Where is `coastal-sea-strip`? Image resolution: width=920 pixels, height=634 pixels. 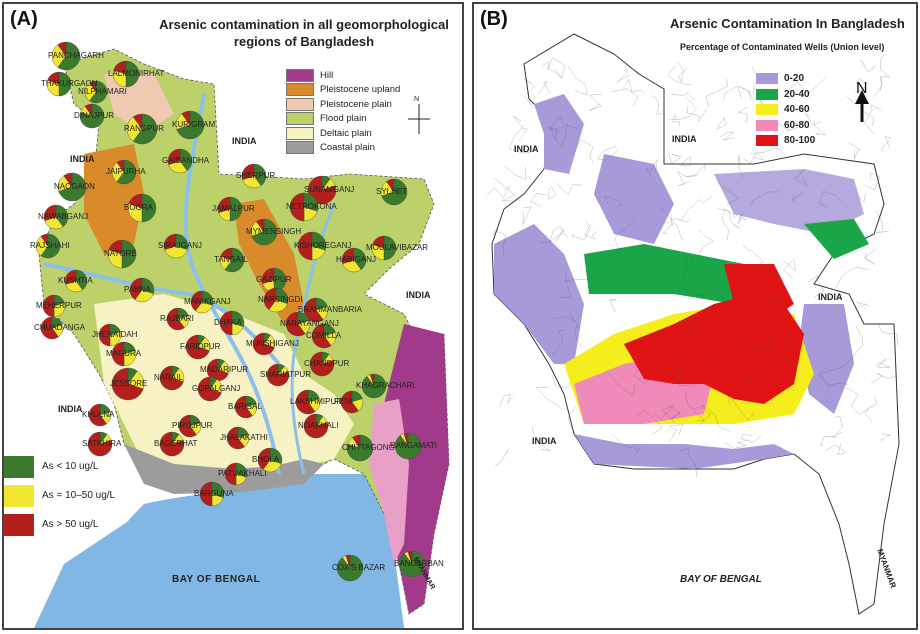 coastal-sea-strip is located at coordinates (234, 551).